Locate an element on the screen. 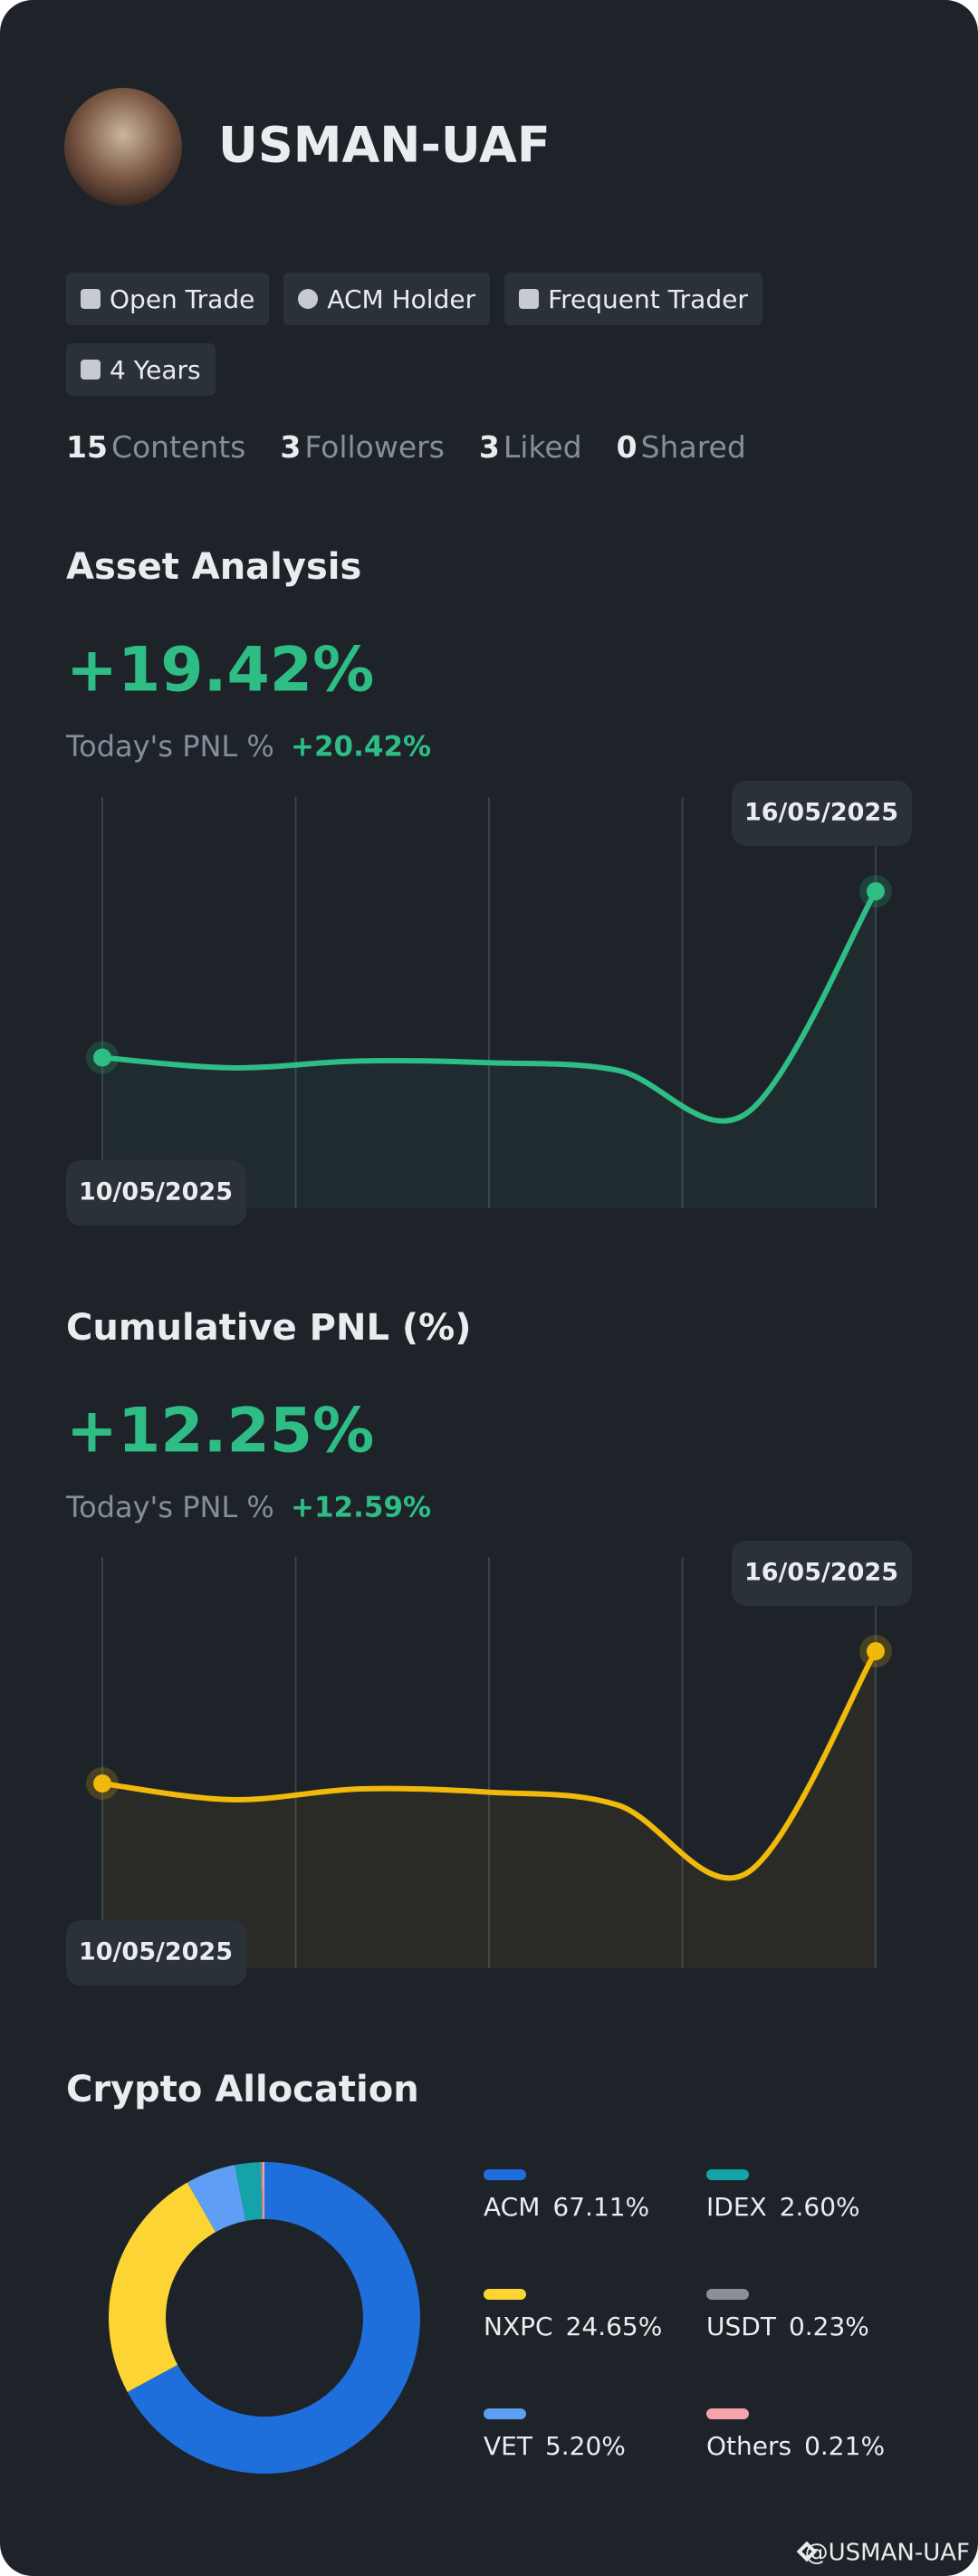  tag: Frequent Trader is located at coordinates (633, 299).